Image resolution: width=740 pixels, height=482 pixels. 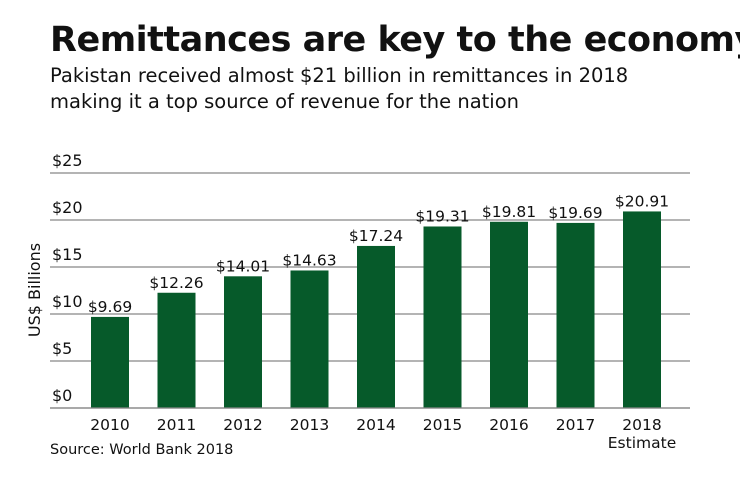 What do you see at coordinates (509, 212) in the screenshot?
I see `data-label: $19.81` at bounding box center [509, 212].